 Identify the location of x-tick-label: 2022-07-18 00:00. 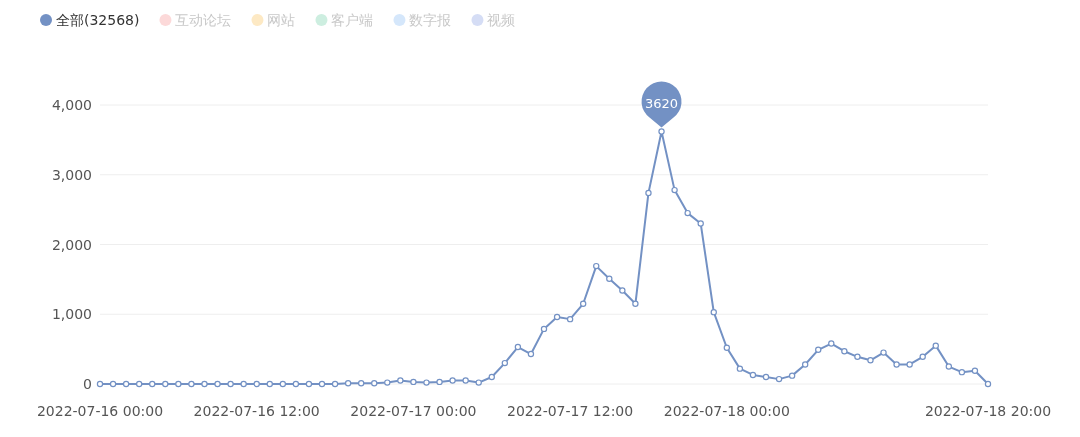
(726, 411).